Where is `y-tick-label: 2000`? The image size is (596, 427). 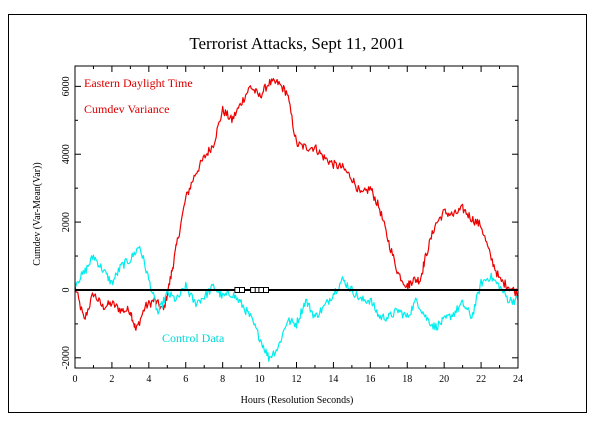 y-tick-label: 2000 is located at coordinates (66, 222).